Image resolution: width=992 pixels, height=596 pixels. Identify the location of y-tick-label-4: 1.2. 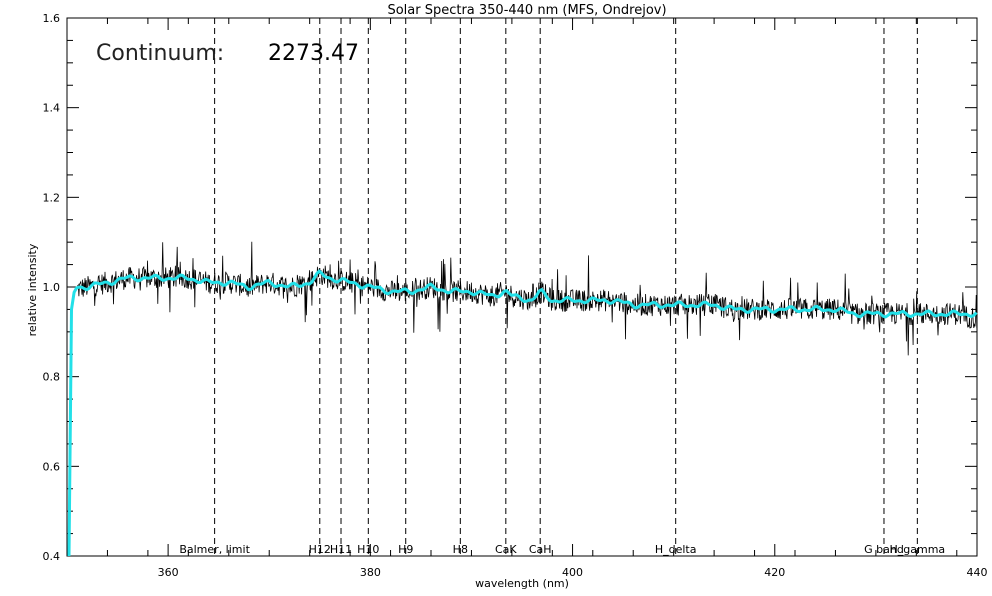
(52, 197).